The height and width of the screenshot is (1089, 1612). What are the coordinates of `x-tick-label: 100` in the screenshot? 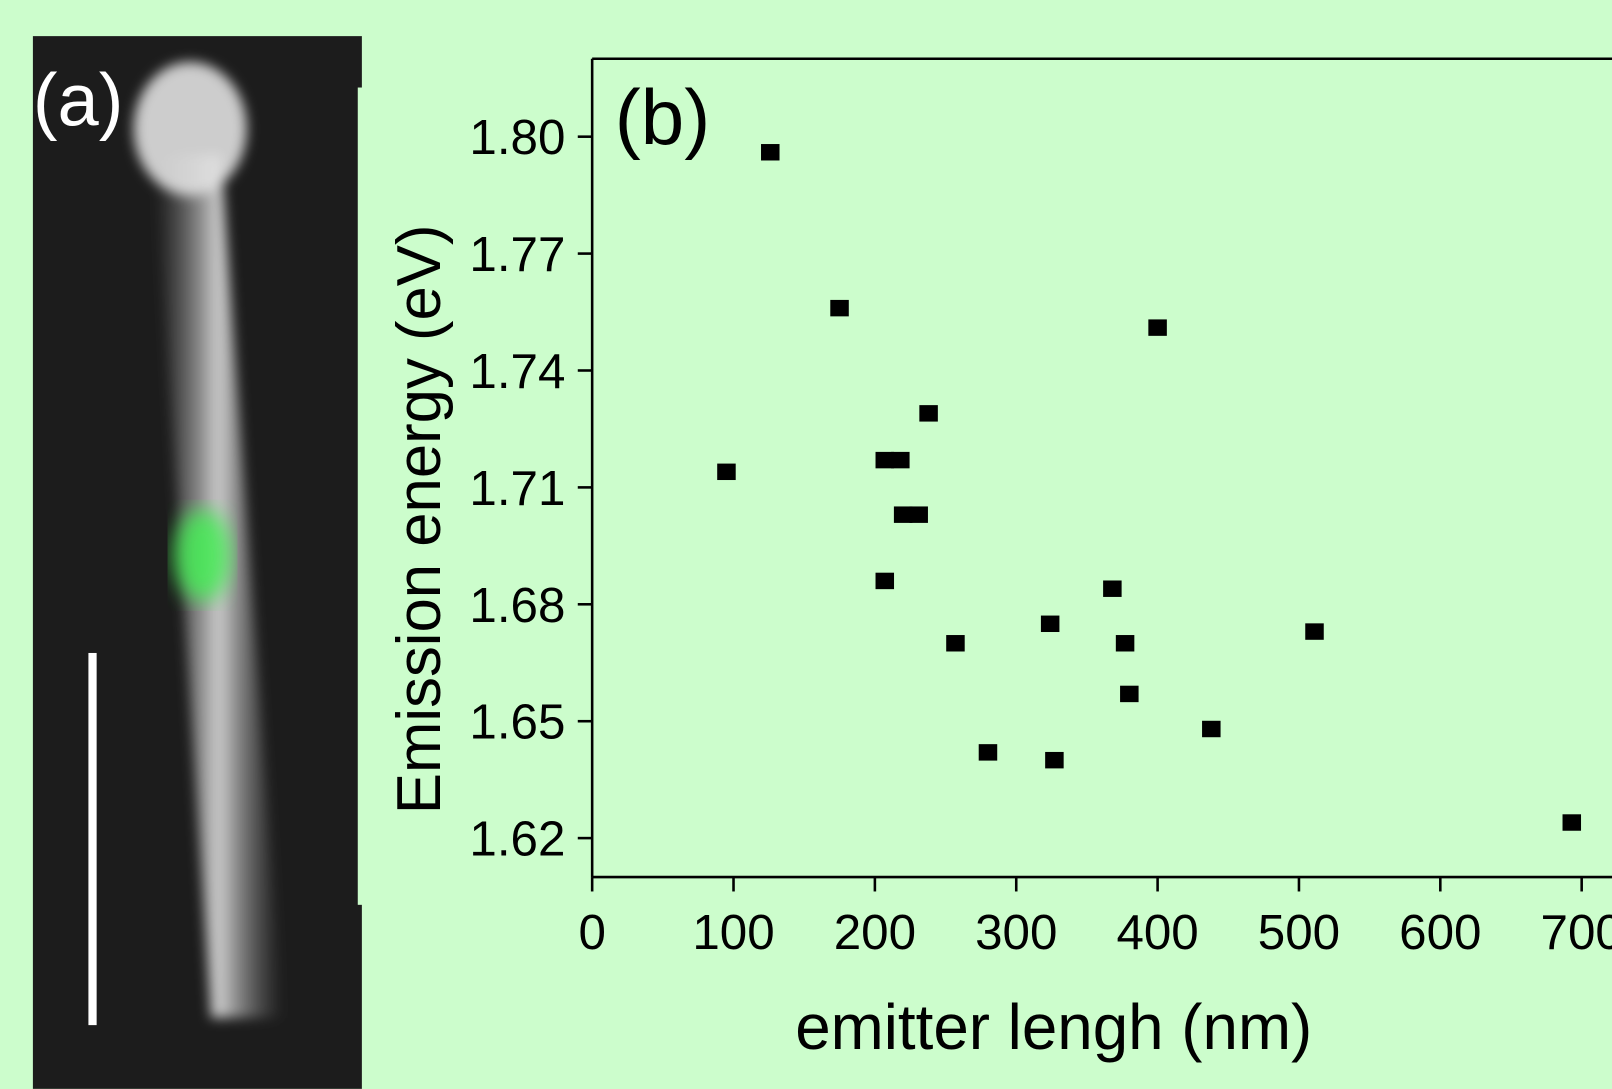 It's located at (733, 932).